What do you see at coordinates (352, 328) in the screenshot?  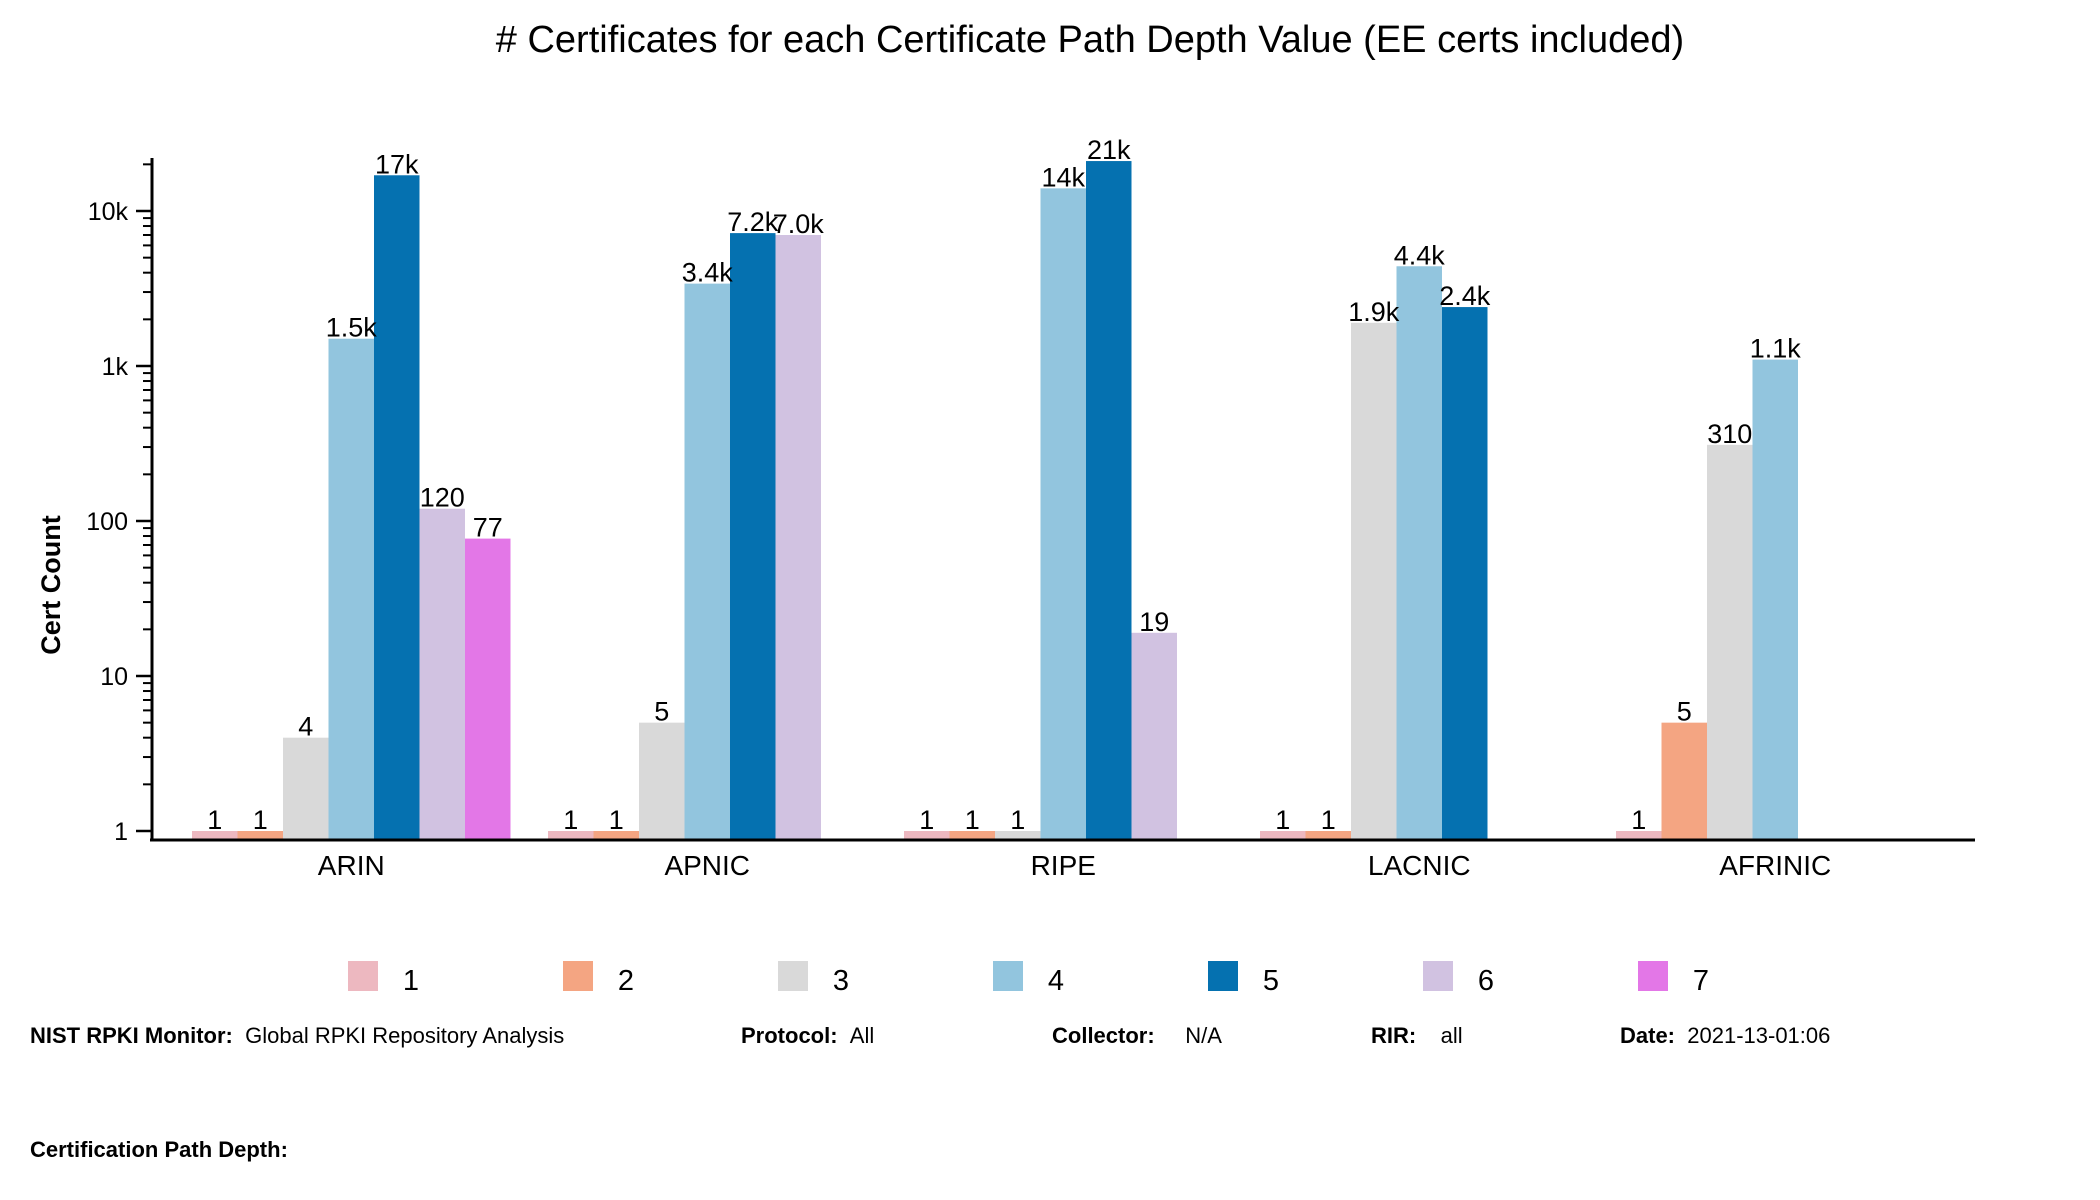 I see `data-label: 1.5k` at bounding box center [352, 328].